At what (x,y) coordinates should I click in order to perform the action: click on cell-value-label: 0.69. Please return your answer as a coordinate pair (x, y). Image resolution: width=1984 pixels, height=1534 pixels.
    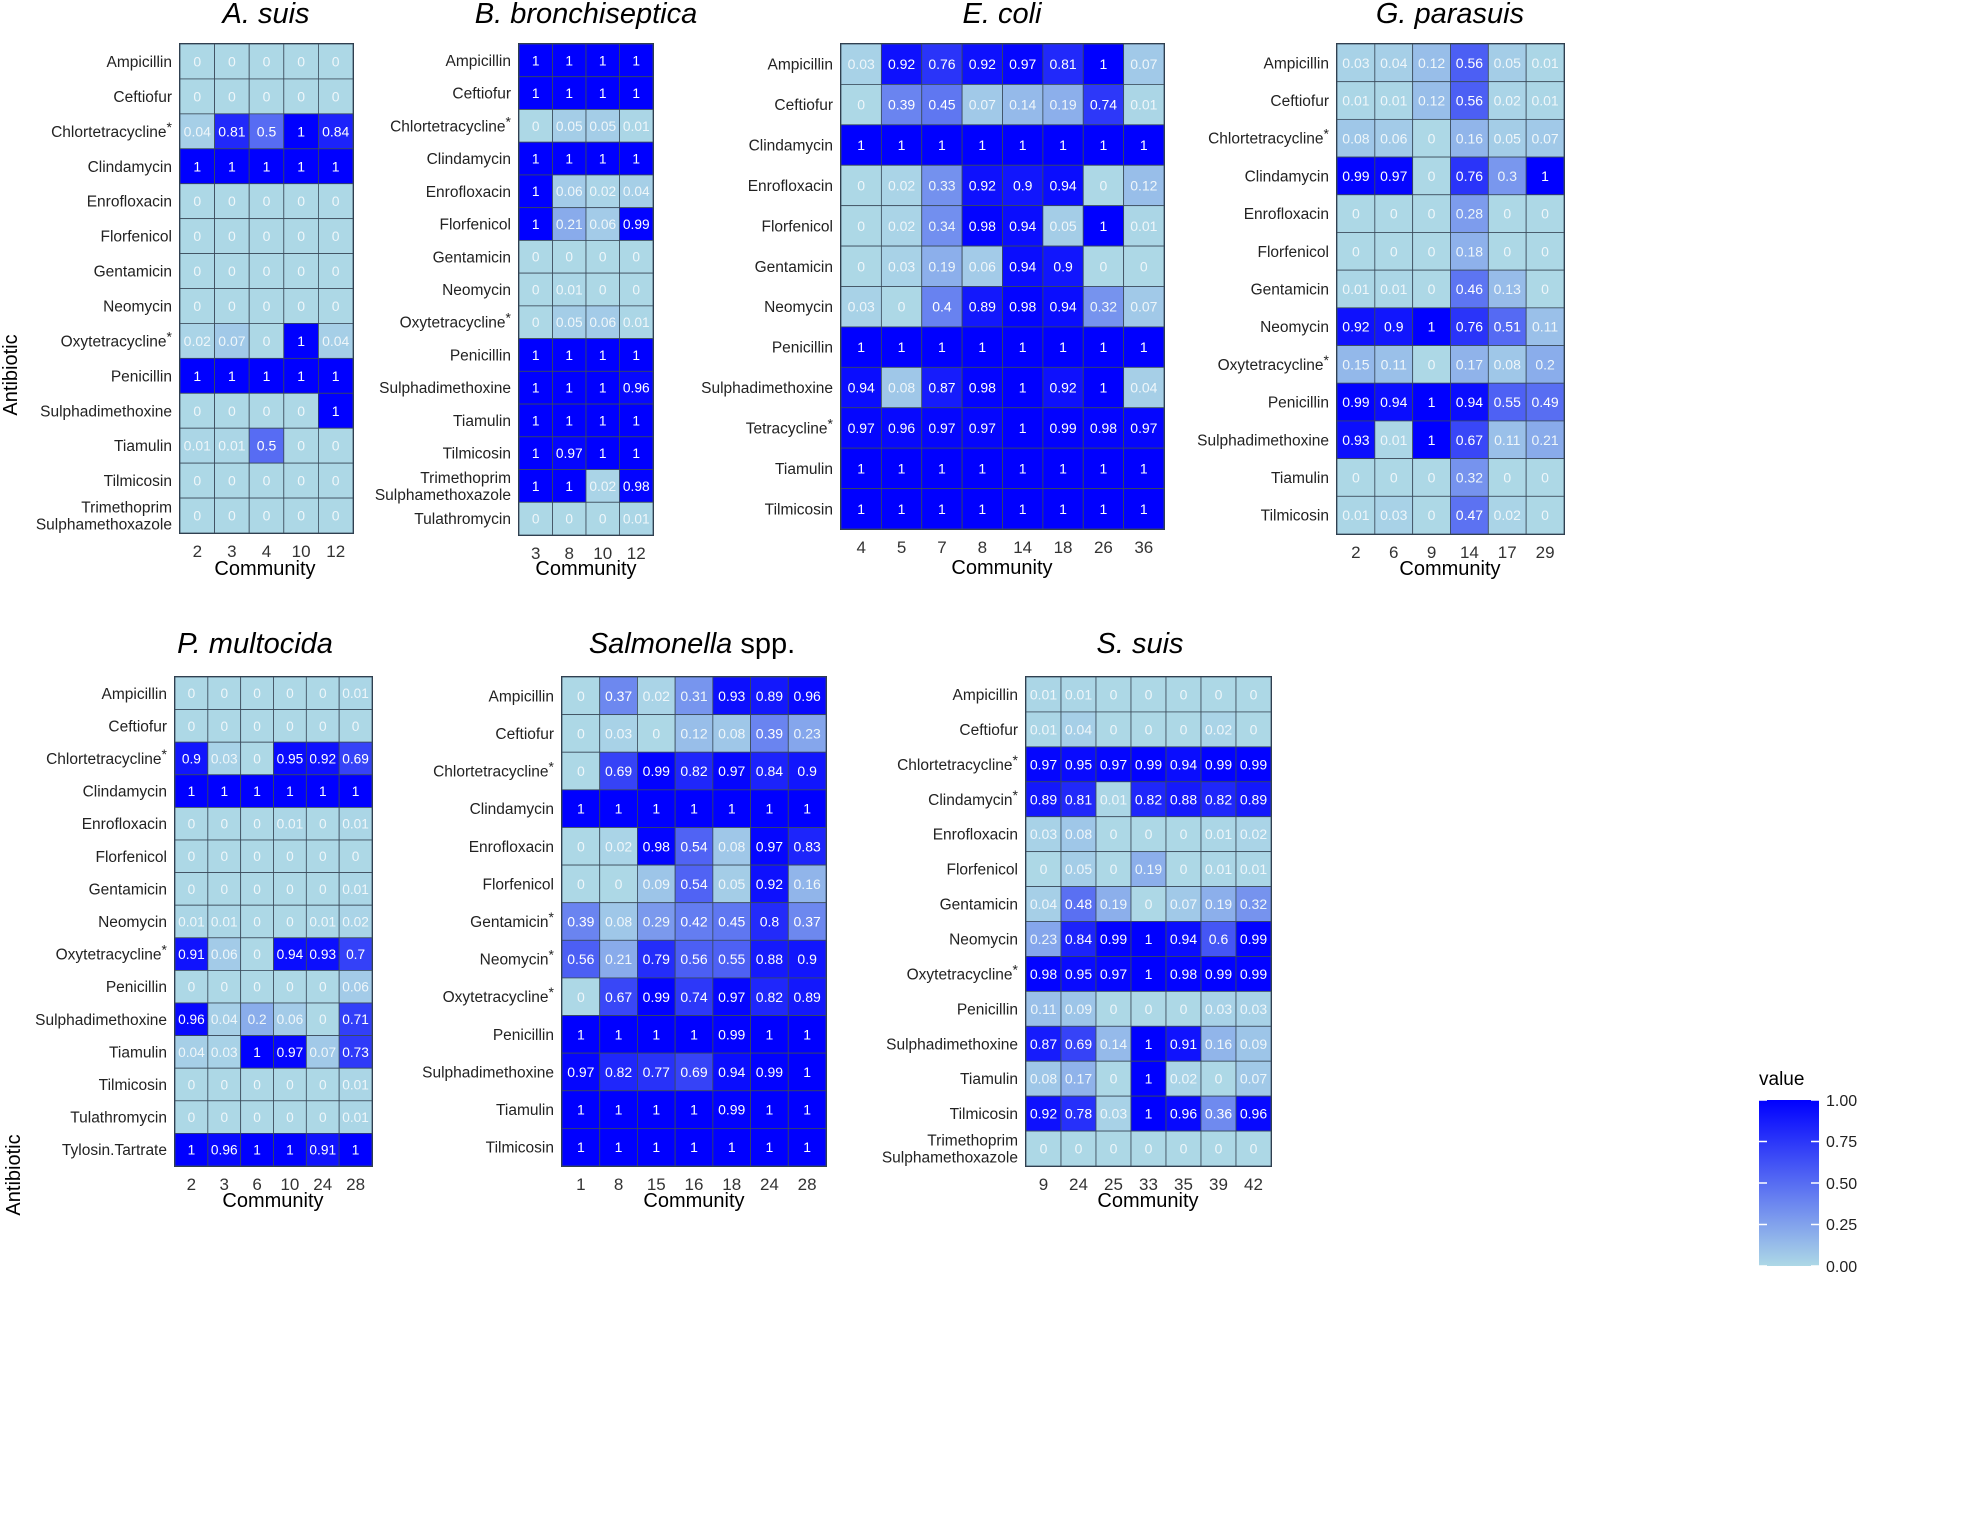
    Looking at the image, I should click on (618, 771).